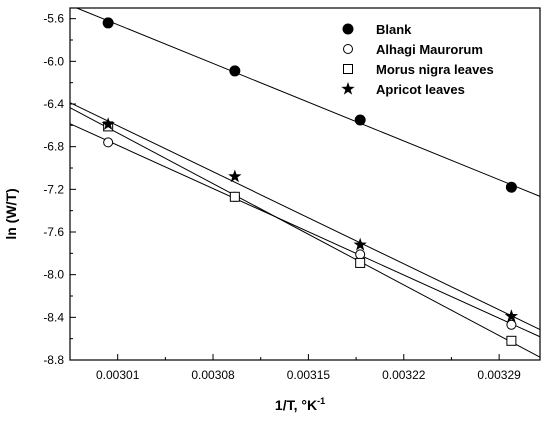 The width and height of the screenshot is (546, 422). I want to click on x-tick-label: 0.00301, so click(118, 375).